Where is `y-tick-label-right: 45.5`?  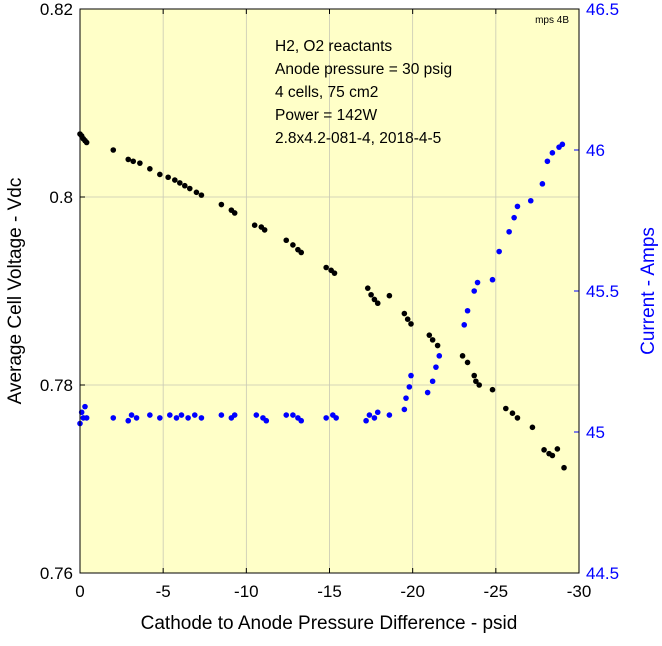
y-tick-label-right: 45.5 is located at coordinates (602, 291).